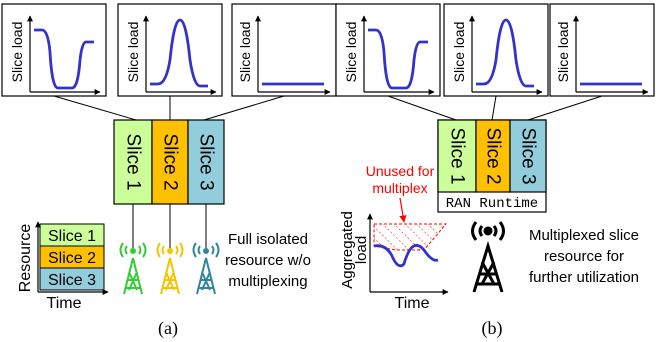 This screenshot has height=342, width=656. What do you see at coordinates (584, 277) in the screenshot?
I see `description-line-3: further utilization` at bounding box center [584, 277].